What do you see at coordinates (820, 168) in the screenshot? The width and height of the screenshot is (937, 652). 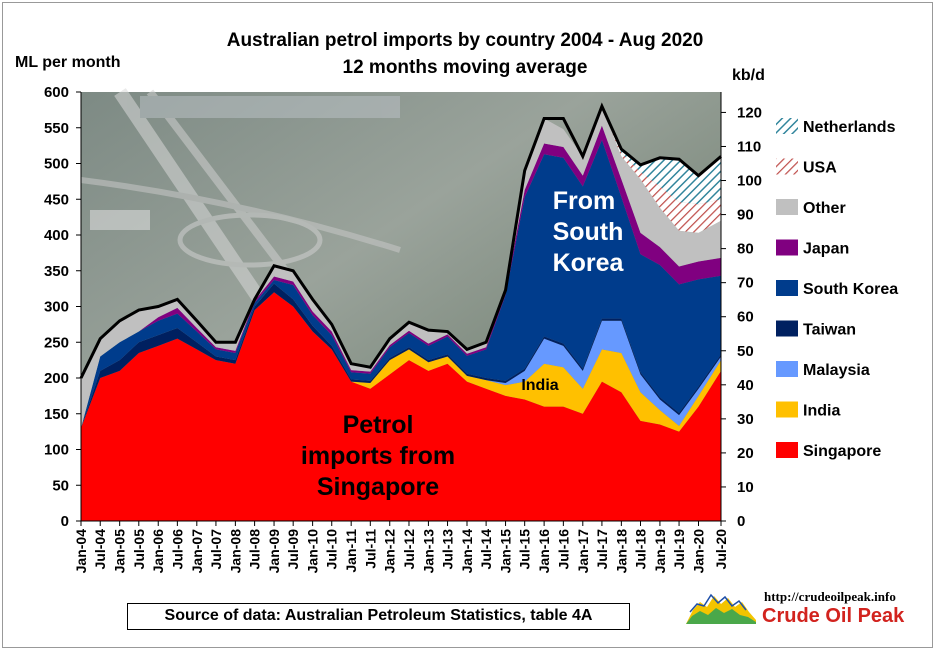 I see `legend-label-usa: USA` at bounding box center [820, 168].